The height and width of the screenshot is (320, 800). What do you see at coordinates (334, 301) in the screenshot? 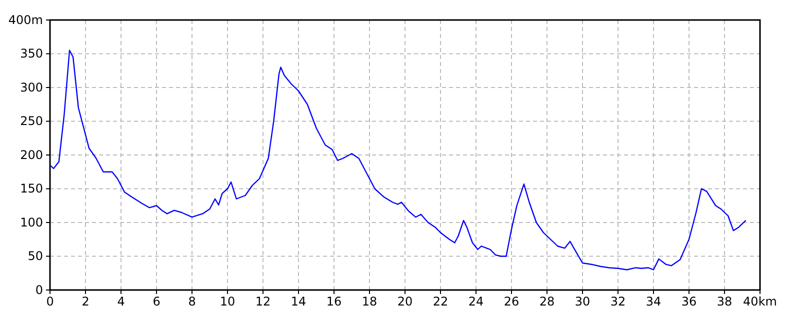
I see `x-tick-label: 16` at bounding box center [334, 301].